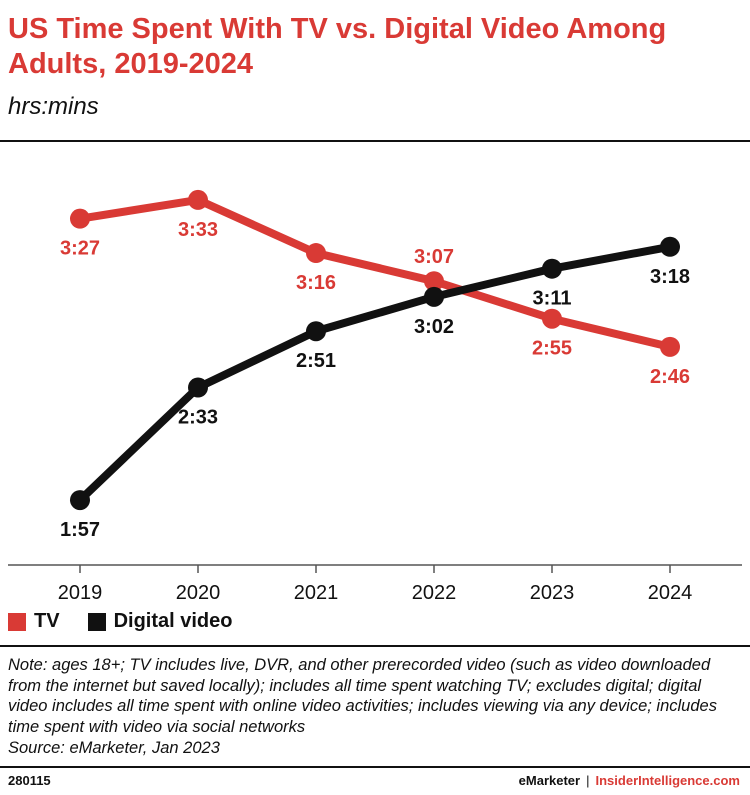 The image size is (750, 795). I want to click on x-tick-label: 2023, so click(552, 593).